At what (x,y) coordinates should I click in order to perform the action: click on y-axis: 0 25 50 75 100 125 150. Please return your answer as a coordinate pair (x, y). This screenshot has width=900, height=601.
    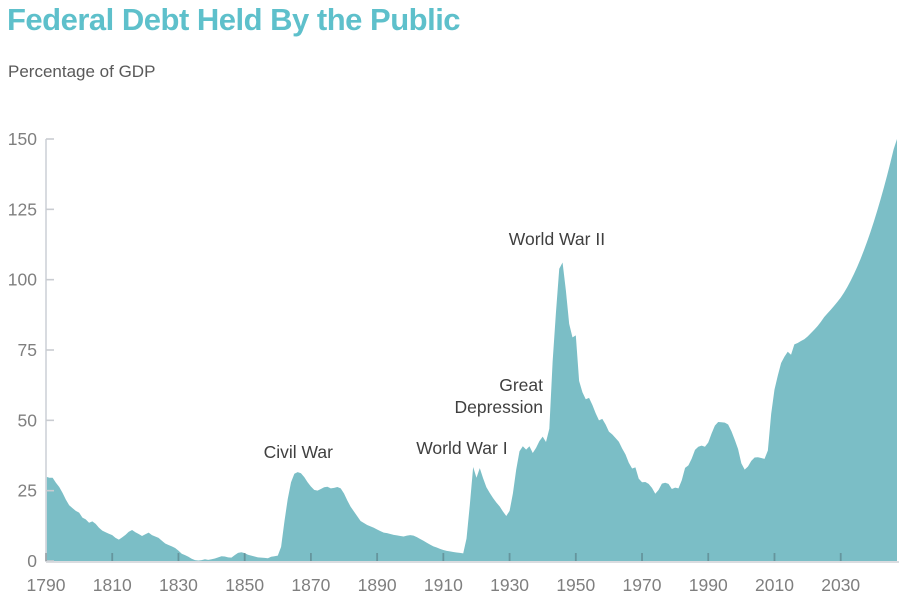
    Looking at the image, I should click on (31, 350).